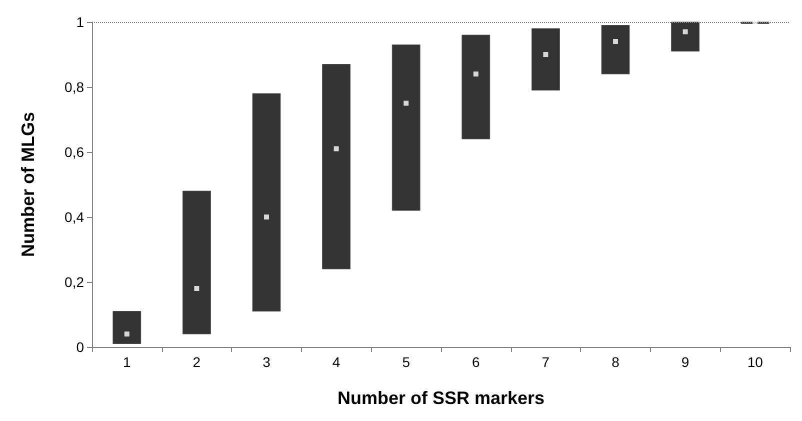  What do you see at coordinates (546, 362) in the screenshot?
I see `x-tick-label: 7` at bounding box center [546, 362].